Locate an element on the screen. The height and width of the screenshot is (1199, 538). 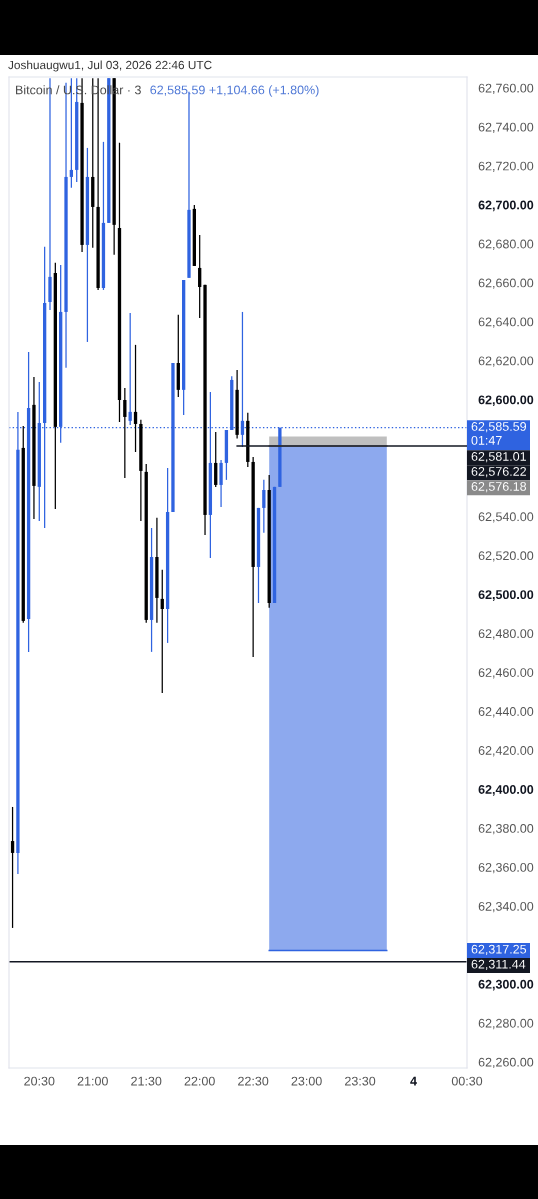
text: 62,581.01 is located at coordinates (498, 457).